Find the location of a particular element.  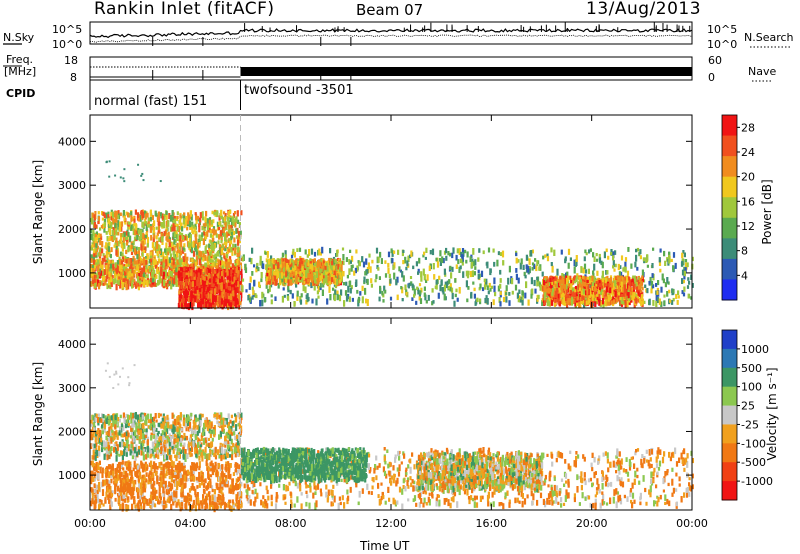

freq-tick-low: 8 is located at coordinates (73, 77).